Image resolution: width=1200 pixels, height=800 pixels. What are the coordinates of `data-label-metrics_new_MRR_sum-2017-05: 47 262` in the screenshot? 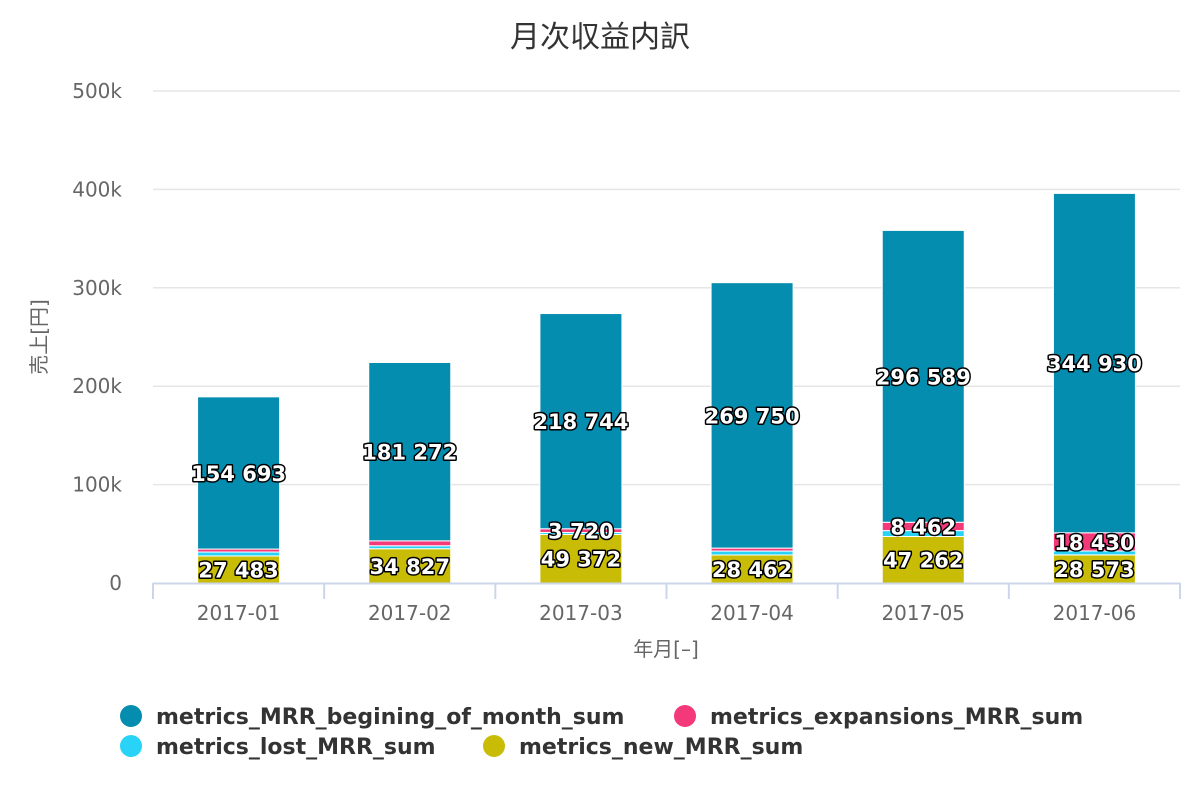 It's located at (923, 561).